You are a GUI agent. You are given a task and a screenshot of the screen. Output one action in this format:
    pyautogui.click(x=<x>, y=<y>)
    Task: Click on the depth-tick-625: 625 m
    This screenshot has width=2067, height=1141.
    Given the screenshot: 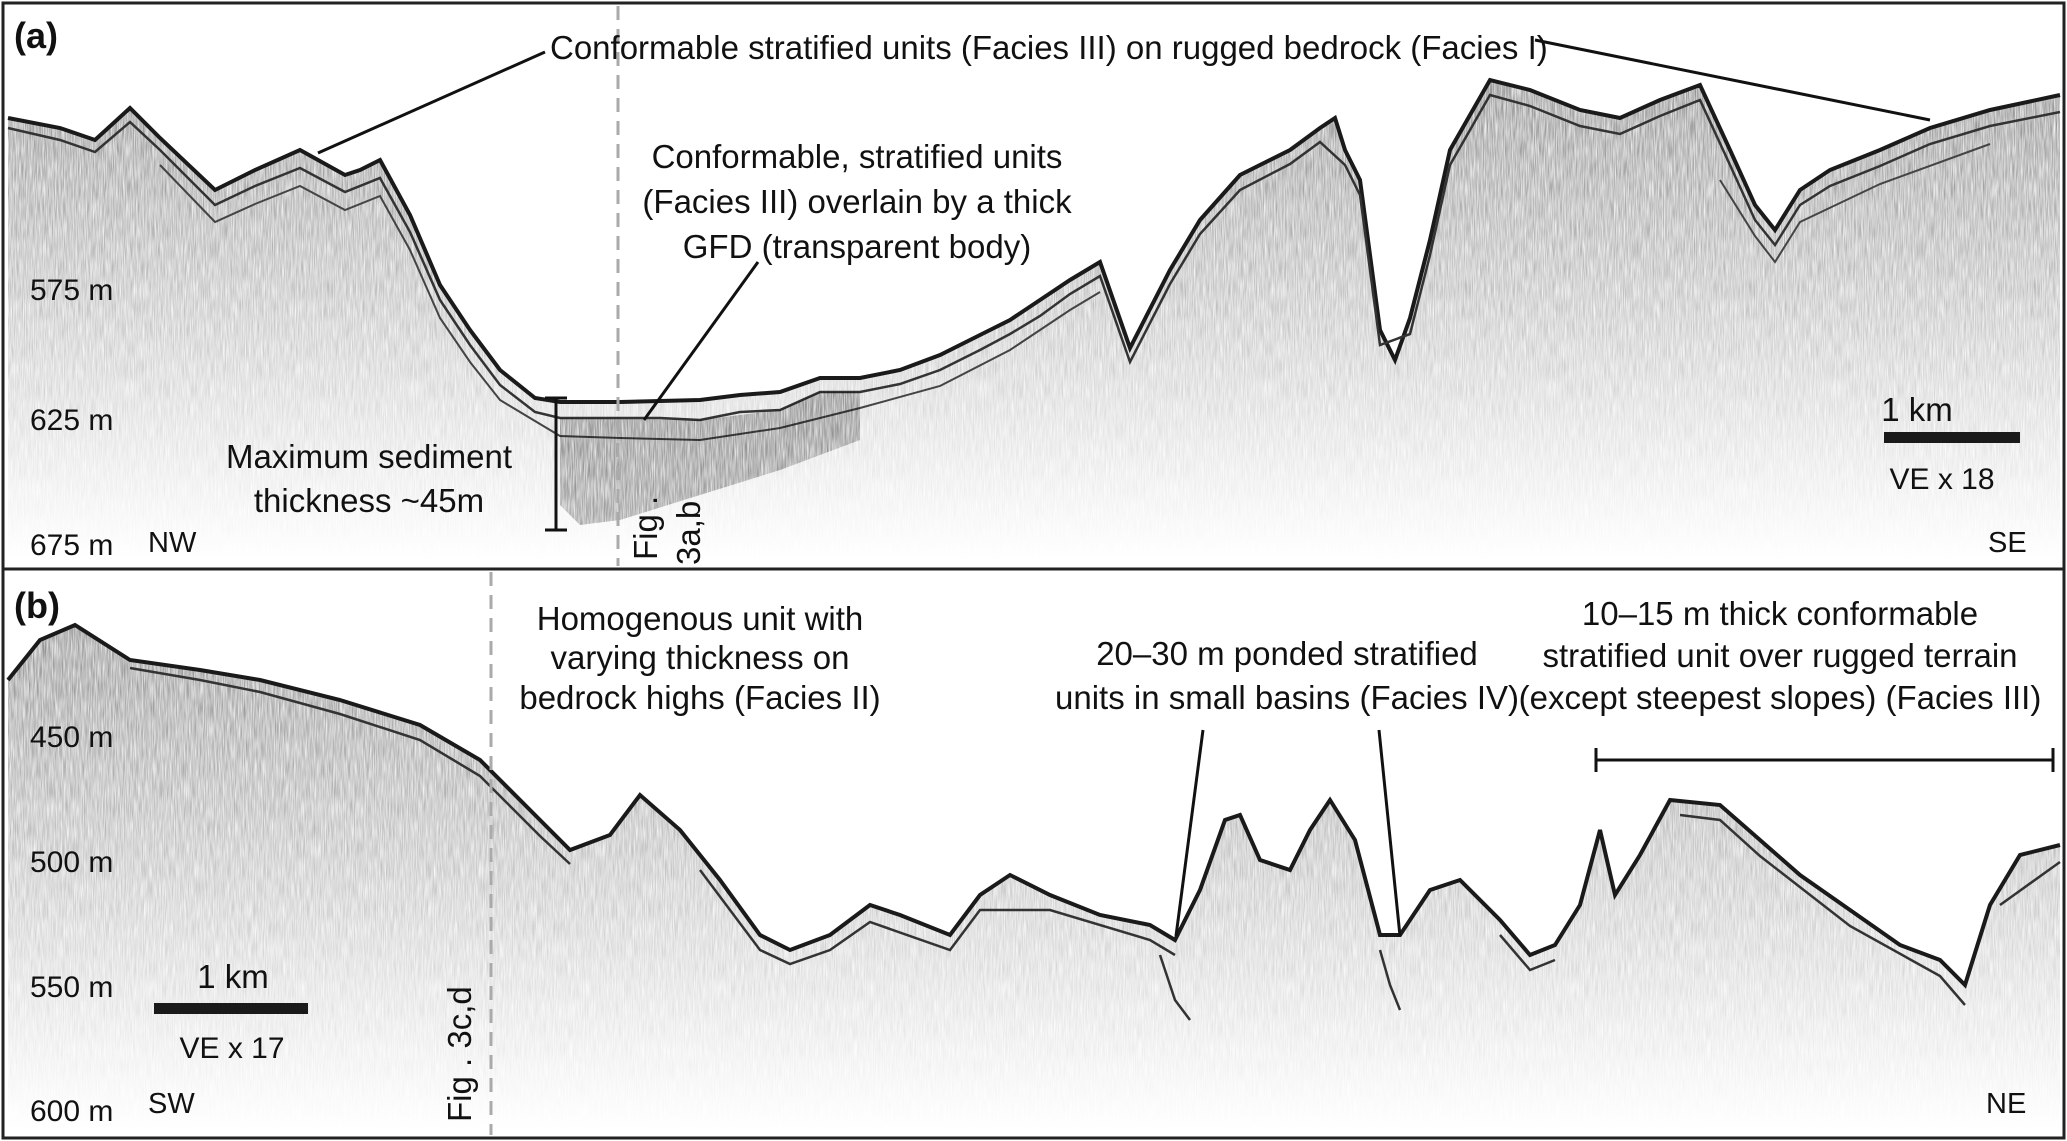 What is the action you would take?
    pyautogui.click(x=71, y=420)
    